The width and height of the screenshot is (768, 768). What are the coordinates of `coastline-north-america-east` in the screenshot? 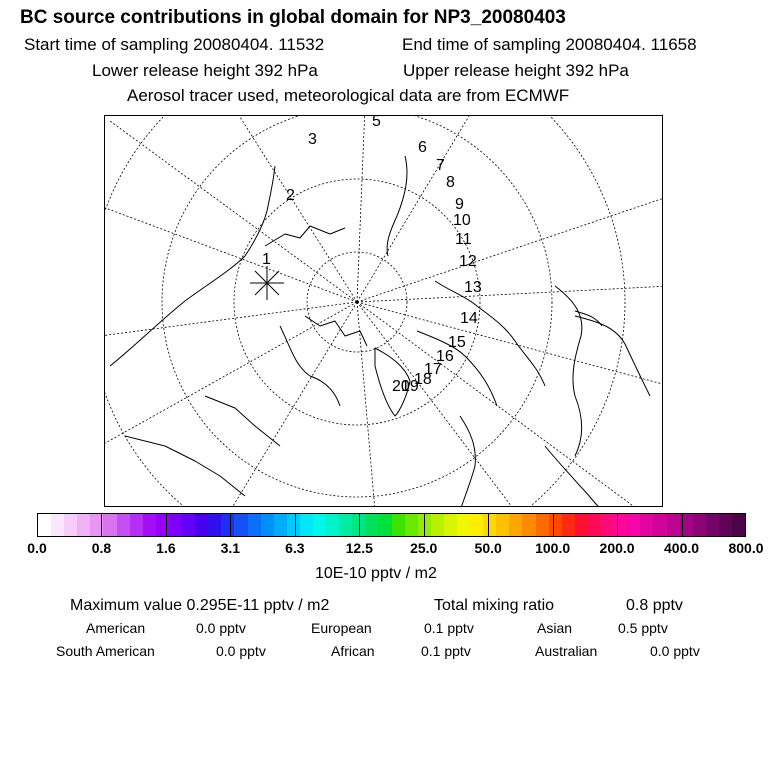 It's located at (242, 421).